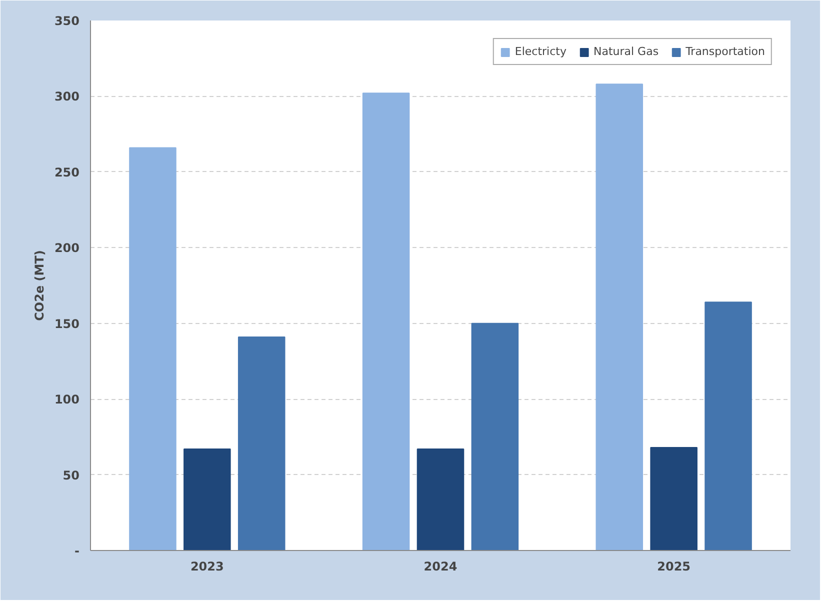  Describe the element at coordinates (67, 248) in the screenshot. I see `y-tick-label: 200` at that location.